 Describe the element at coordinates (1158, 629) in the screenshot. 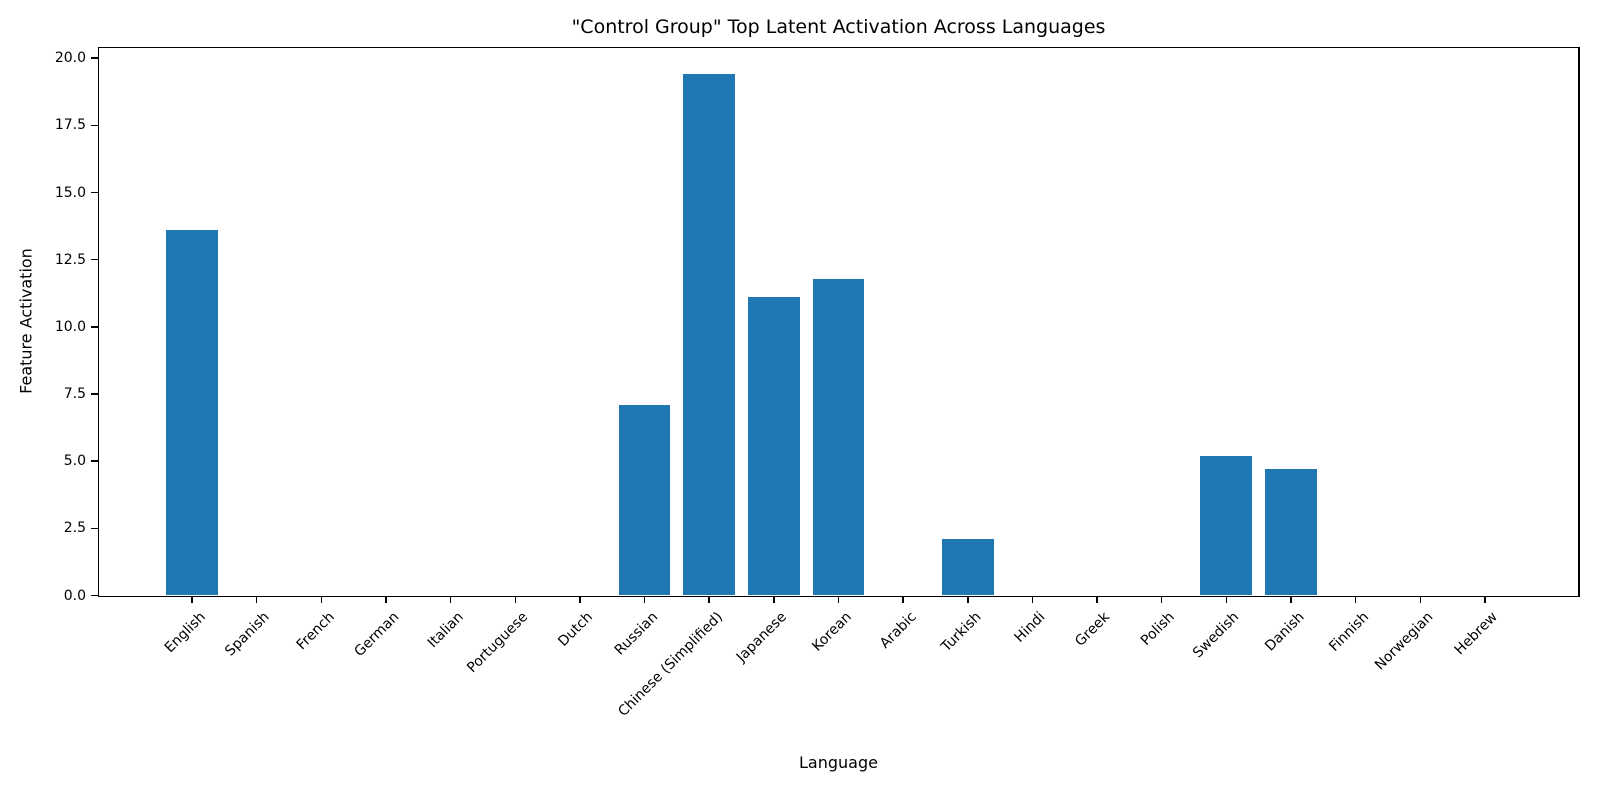

I see `x-tick-label-text: Polish` at that location.